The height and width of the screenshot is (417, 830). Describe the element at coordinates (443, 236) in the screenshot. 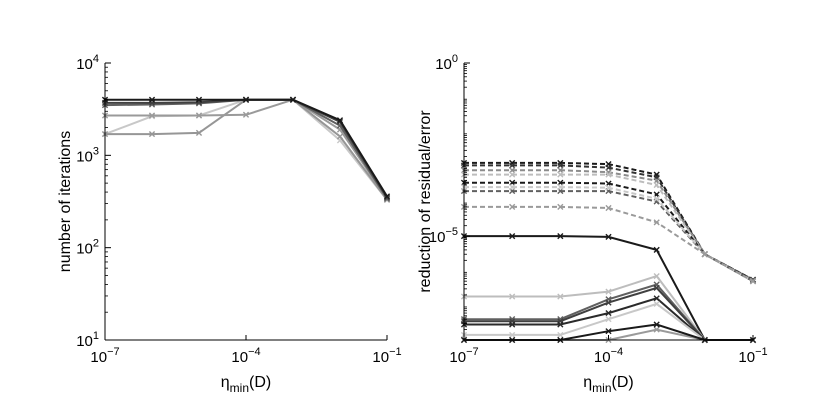

I see `y-tick-label: 10⁻⁵` at that location.